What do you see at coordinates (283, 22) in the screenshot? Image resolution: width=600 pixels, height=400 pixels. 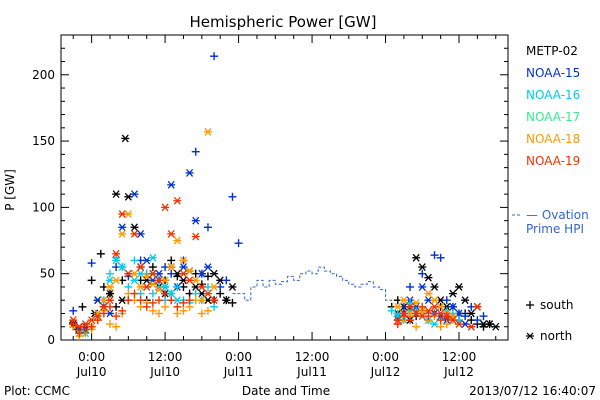 I see `chart-title: Hemispheric Power [GW]` at bounding box center [283, 22].